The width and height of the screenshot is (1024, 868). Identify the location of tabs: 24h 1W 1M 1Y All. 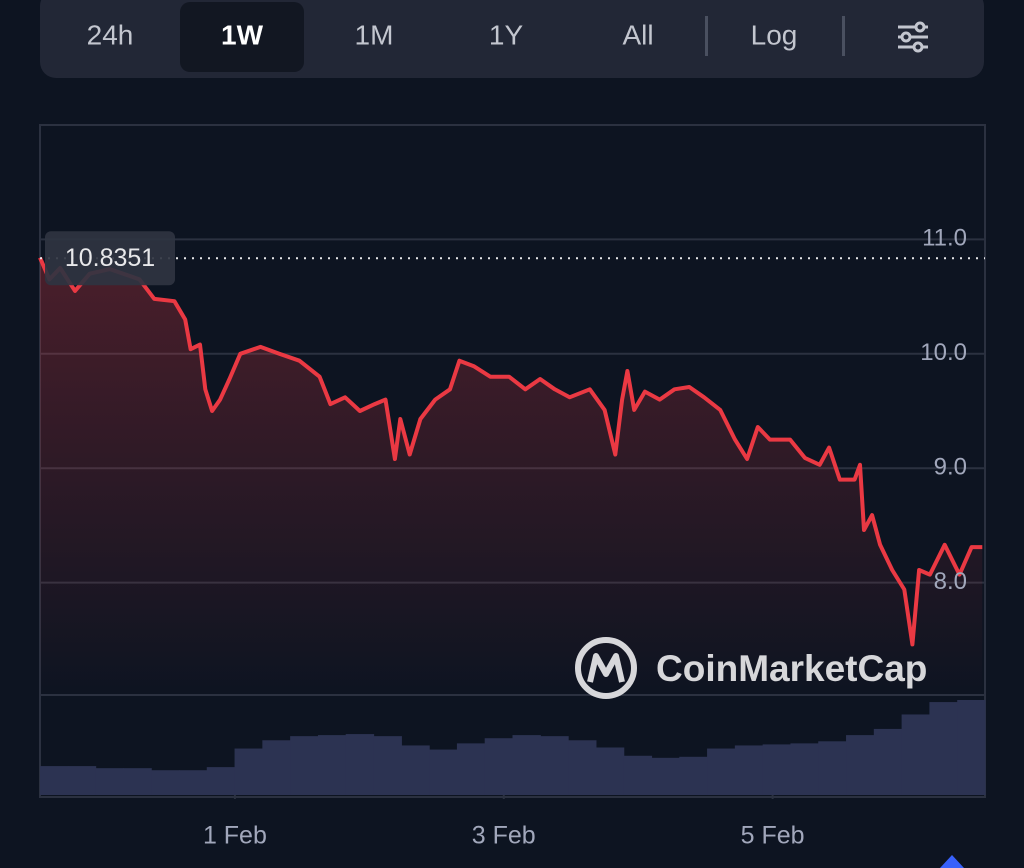
(370, 37).